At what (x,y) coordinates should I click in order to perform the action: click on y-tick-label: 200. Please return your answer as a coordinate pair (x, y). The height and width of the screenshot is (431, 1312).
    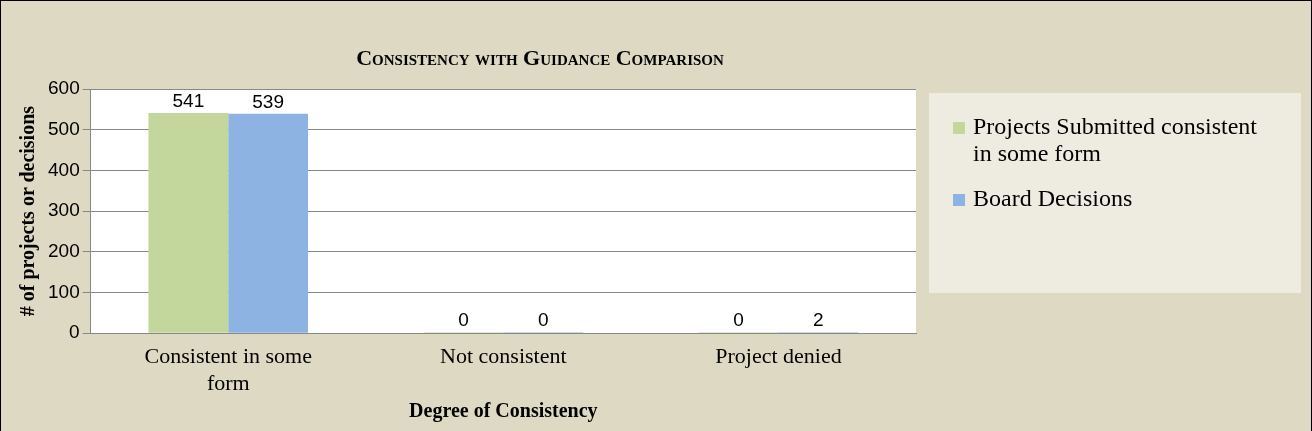
    Looking at the image, I should click on (64, 251).